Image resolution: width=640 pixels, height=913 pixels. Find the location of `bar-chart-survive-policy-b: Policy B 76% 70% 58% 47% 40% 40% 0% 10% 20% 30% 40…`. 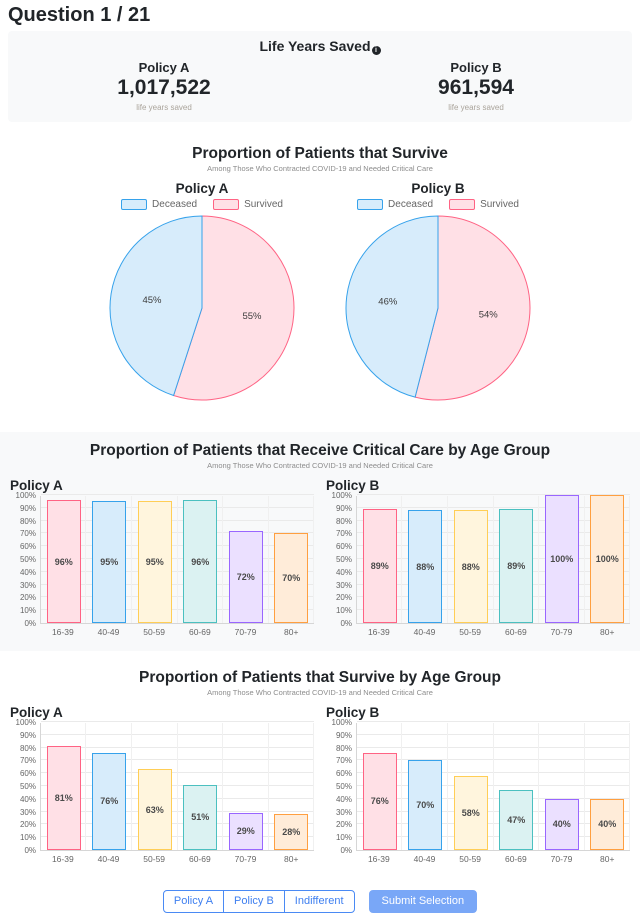

bar-chart-survive-policy-b: Policy B 76% 70% 58% 47% 40% 40% 0% 10% 20% 30% 40… is located at coordinates (478, 783).